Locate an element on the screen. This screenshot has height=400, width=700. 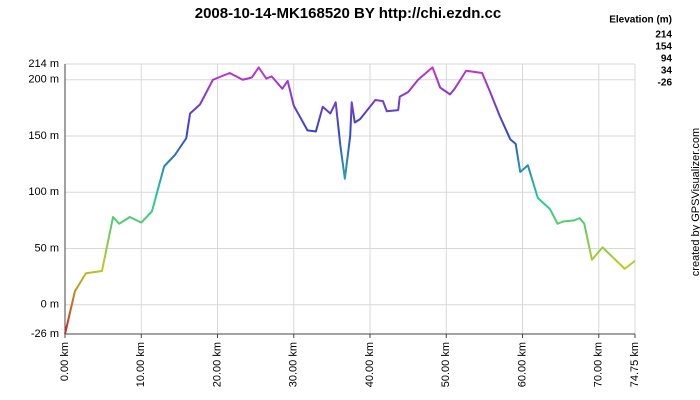
legend-title: Elevation (m) is located at coordinates (640, 20).